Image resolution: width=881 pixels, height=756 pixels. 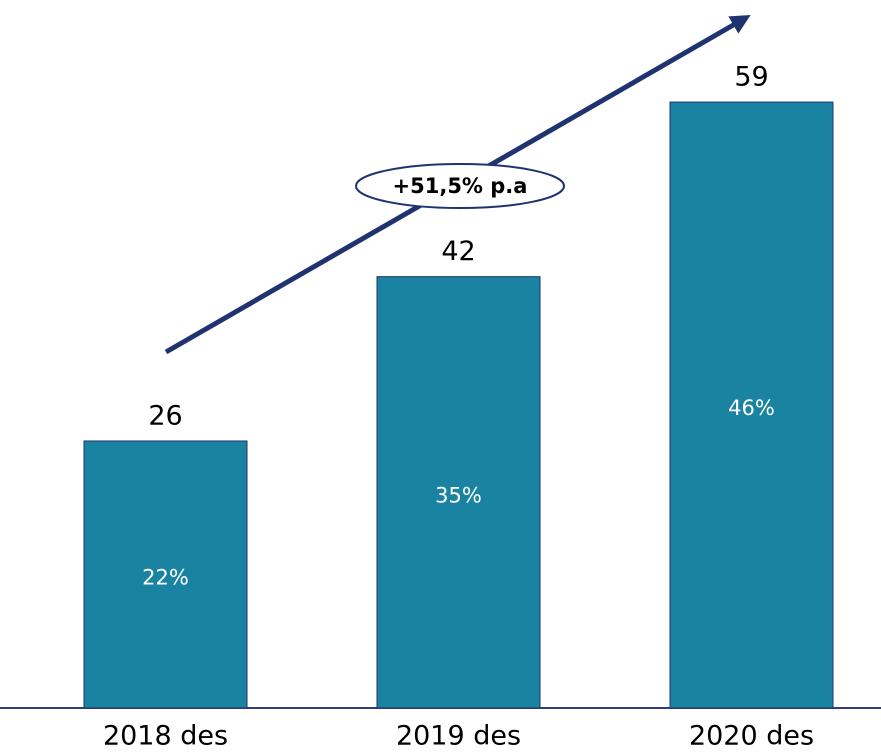 What do you see at coordinates (458, 736) in the screenshot?
I see `x-tick-label: 2019 des` at bounding box center [458, 736].